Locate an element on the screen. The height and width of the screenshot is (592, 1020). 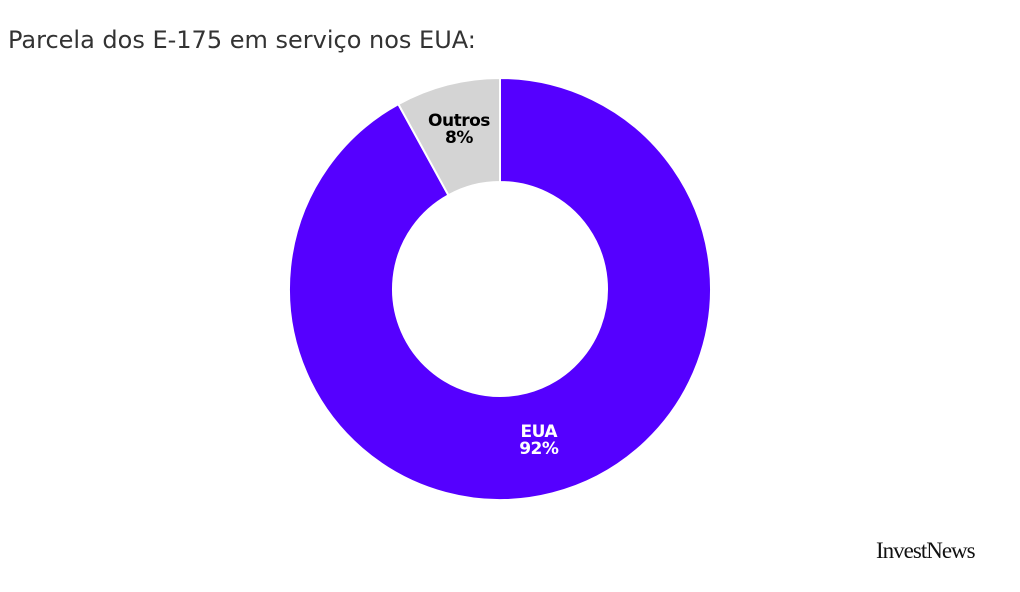
investnews-logo: InvestNews is located at coordinates (926, 550).